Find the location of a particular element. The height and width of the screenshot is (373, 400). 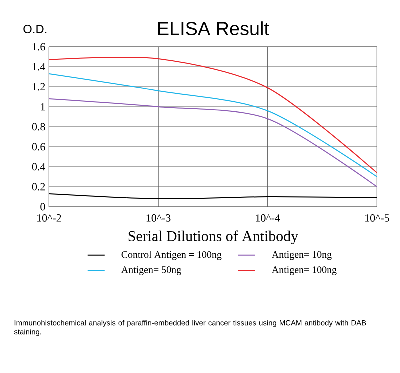

x-tick-label: 10^-5 is located at coordinates (378, 218).